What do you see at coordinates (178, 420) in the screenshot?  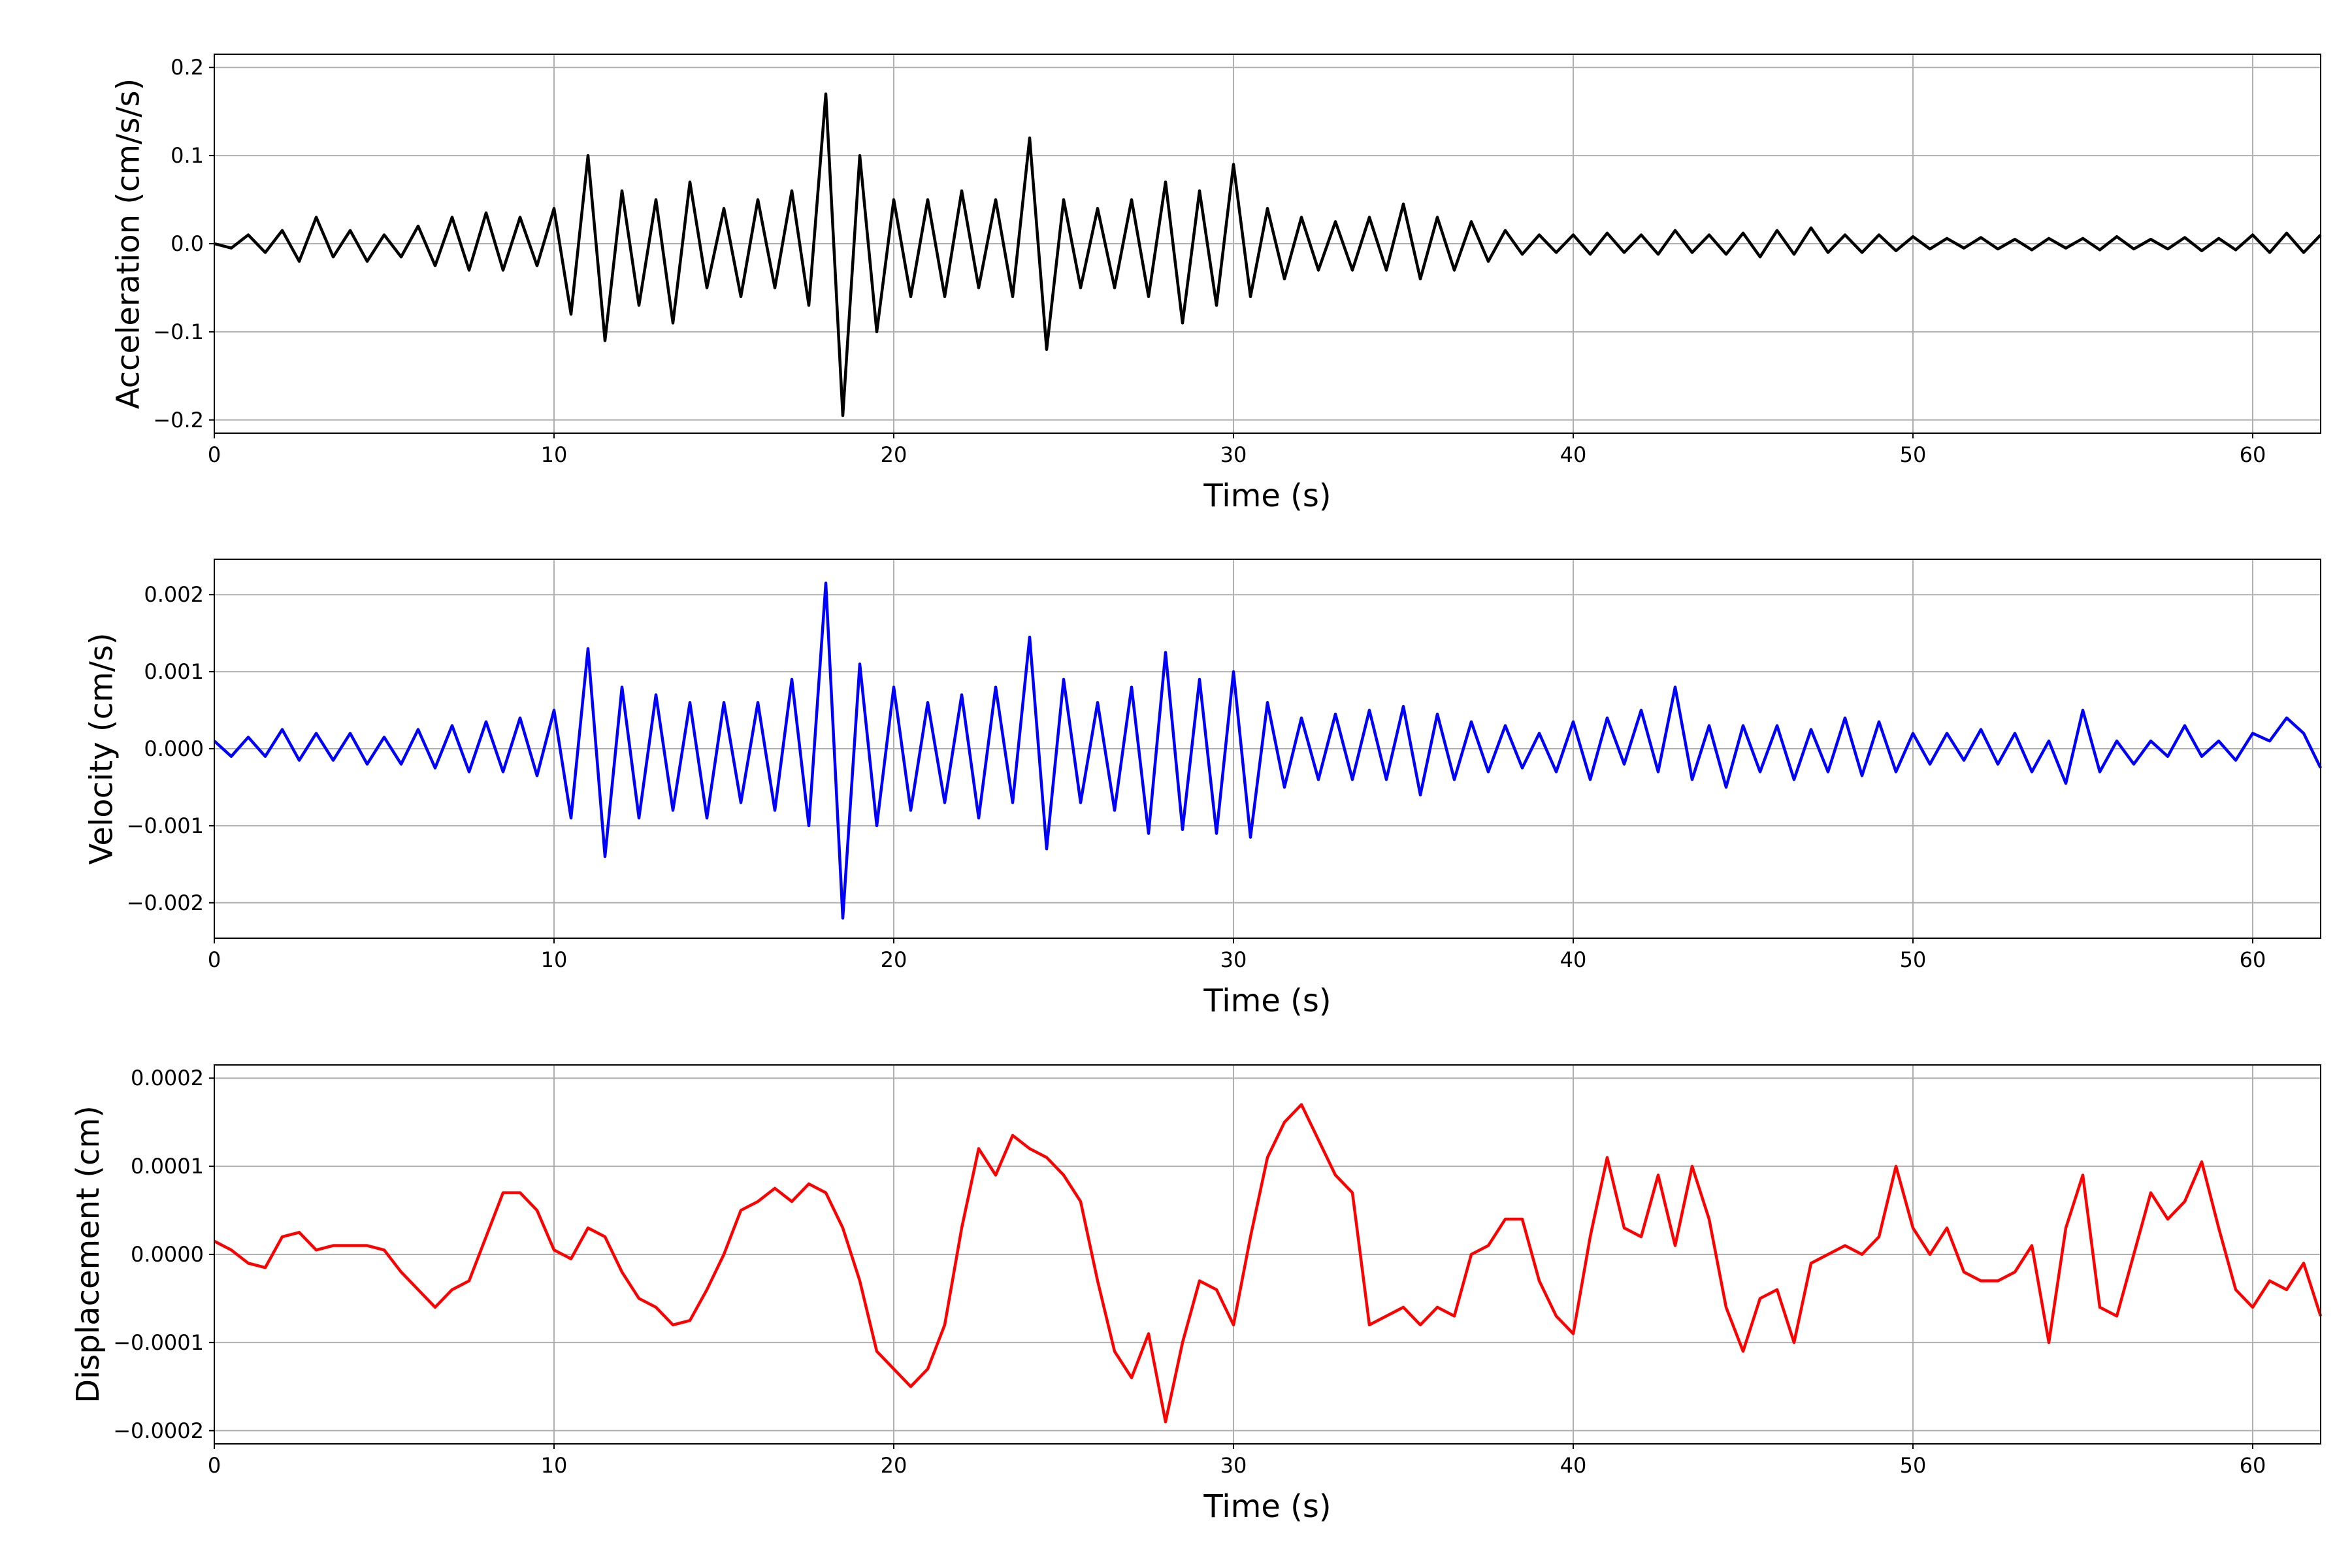 I see `y-tick-label: −0.2` at bounding box center [178, 420].